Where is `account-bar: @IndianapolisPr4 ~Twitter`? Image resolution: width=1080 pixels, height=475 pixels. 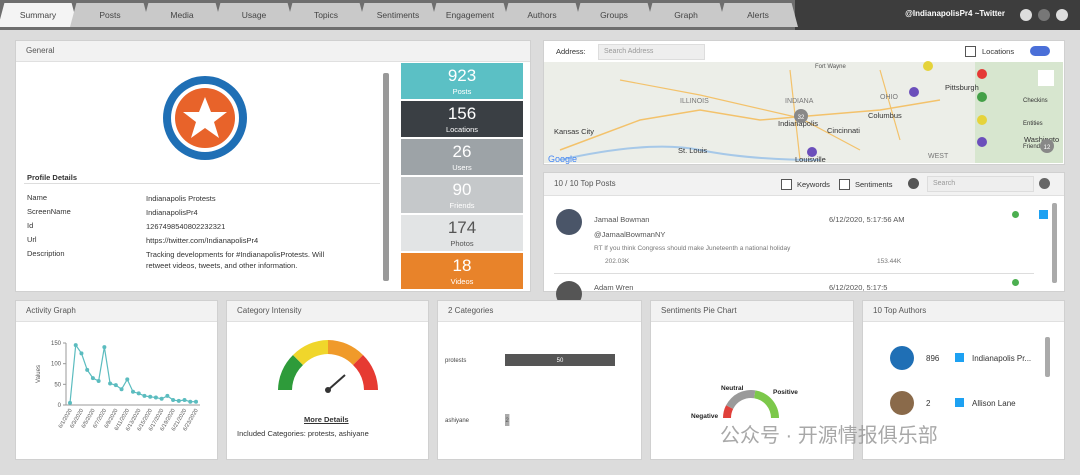 account-bar: @IndianapolisPr4 ~Twitter is located at coordinates (937, 15).